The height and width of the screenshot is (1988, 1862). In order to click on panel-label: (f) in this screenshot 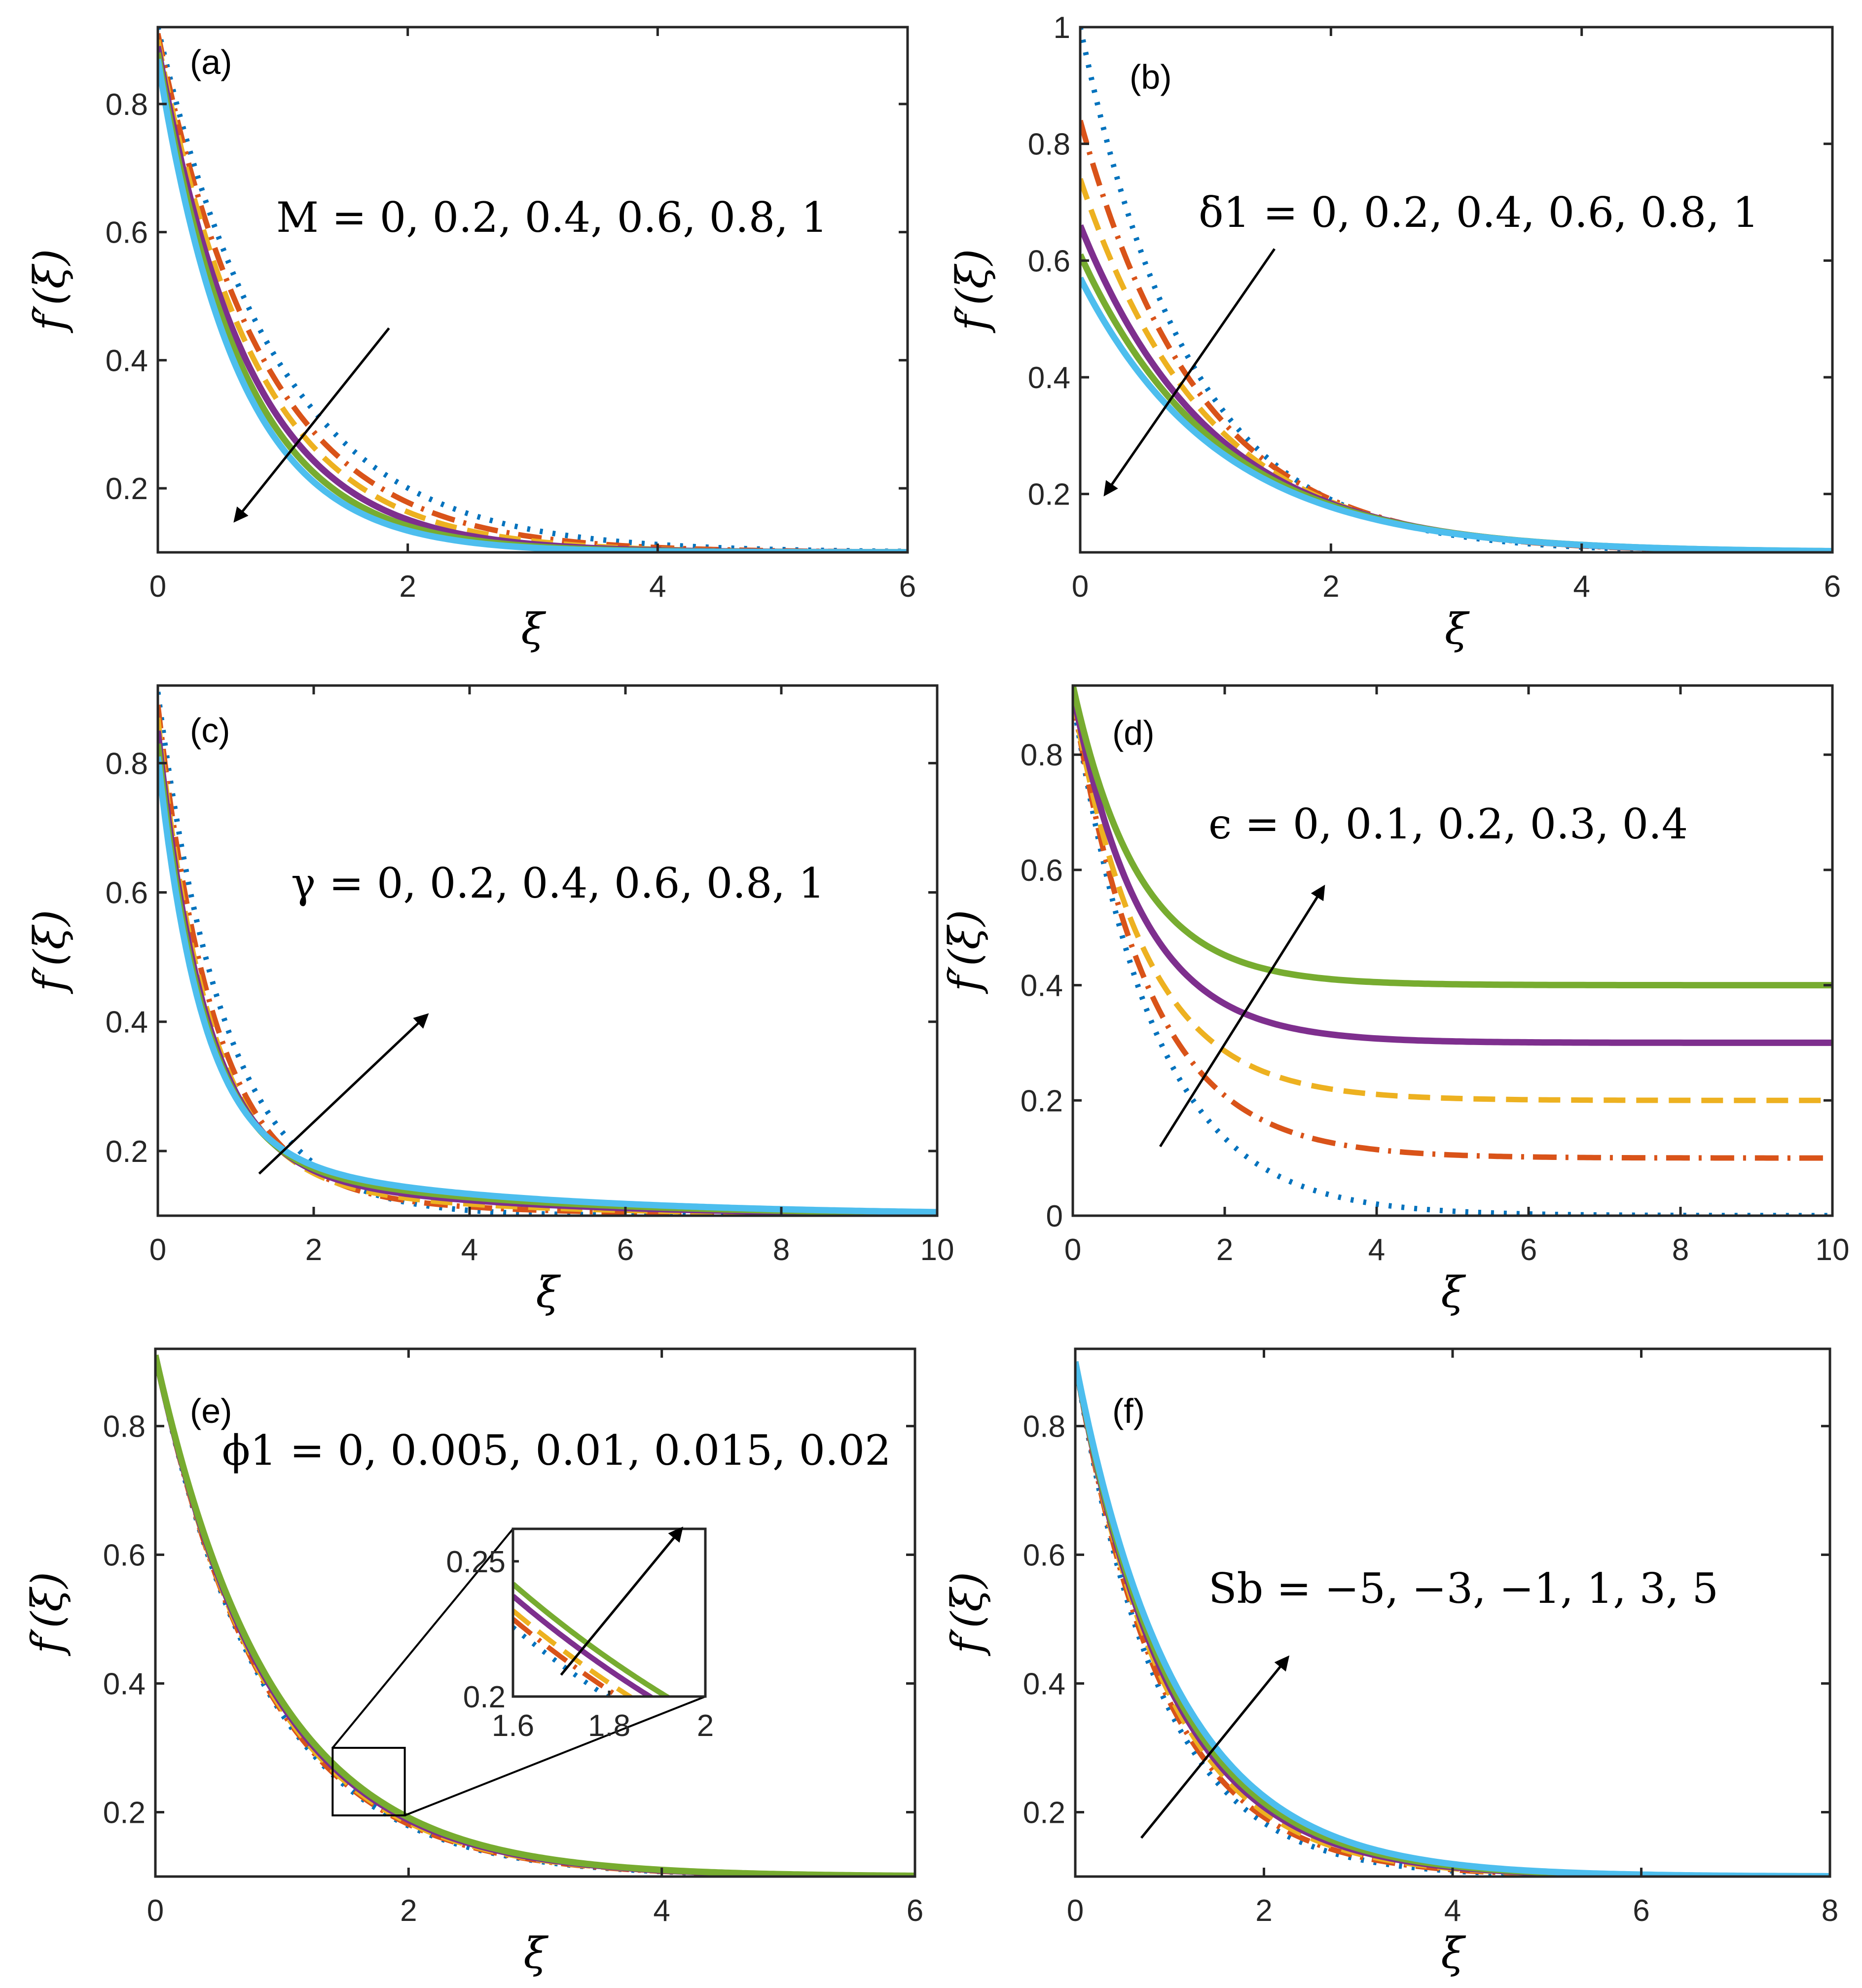, I will do `click(1128, 1411)`.